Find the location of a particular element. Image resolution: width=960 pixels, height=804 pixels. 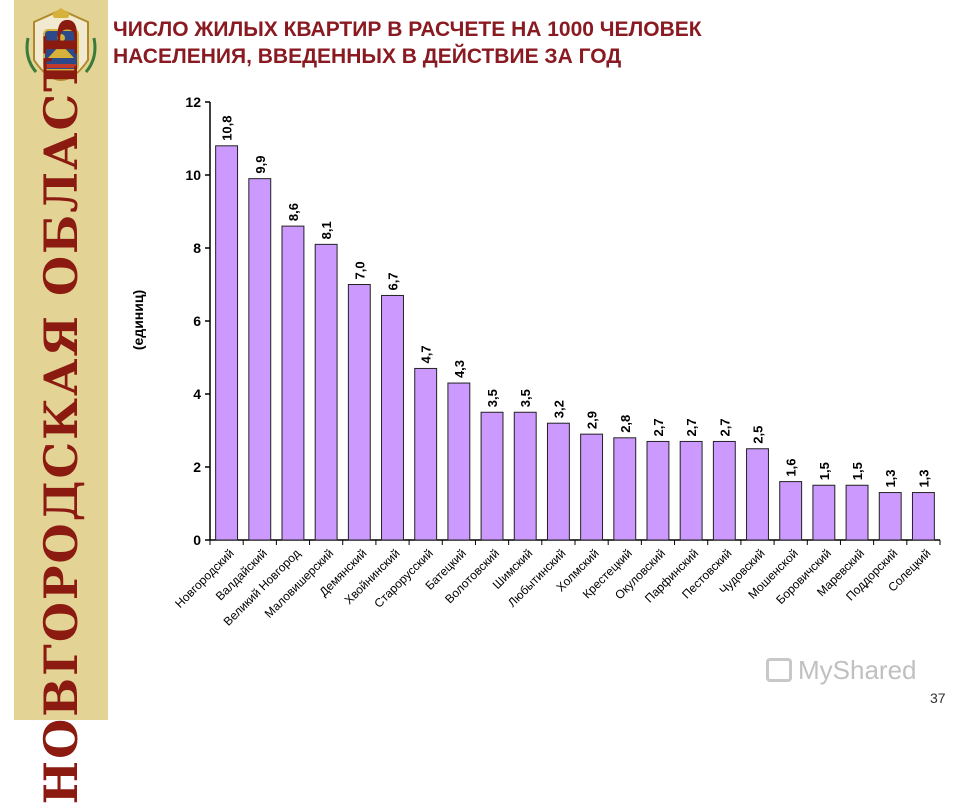

bar-value-label: 10,8 is located at coordinates (227, 127).